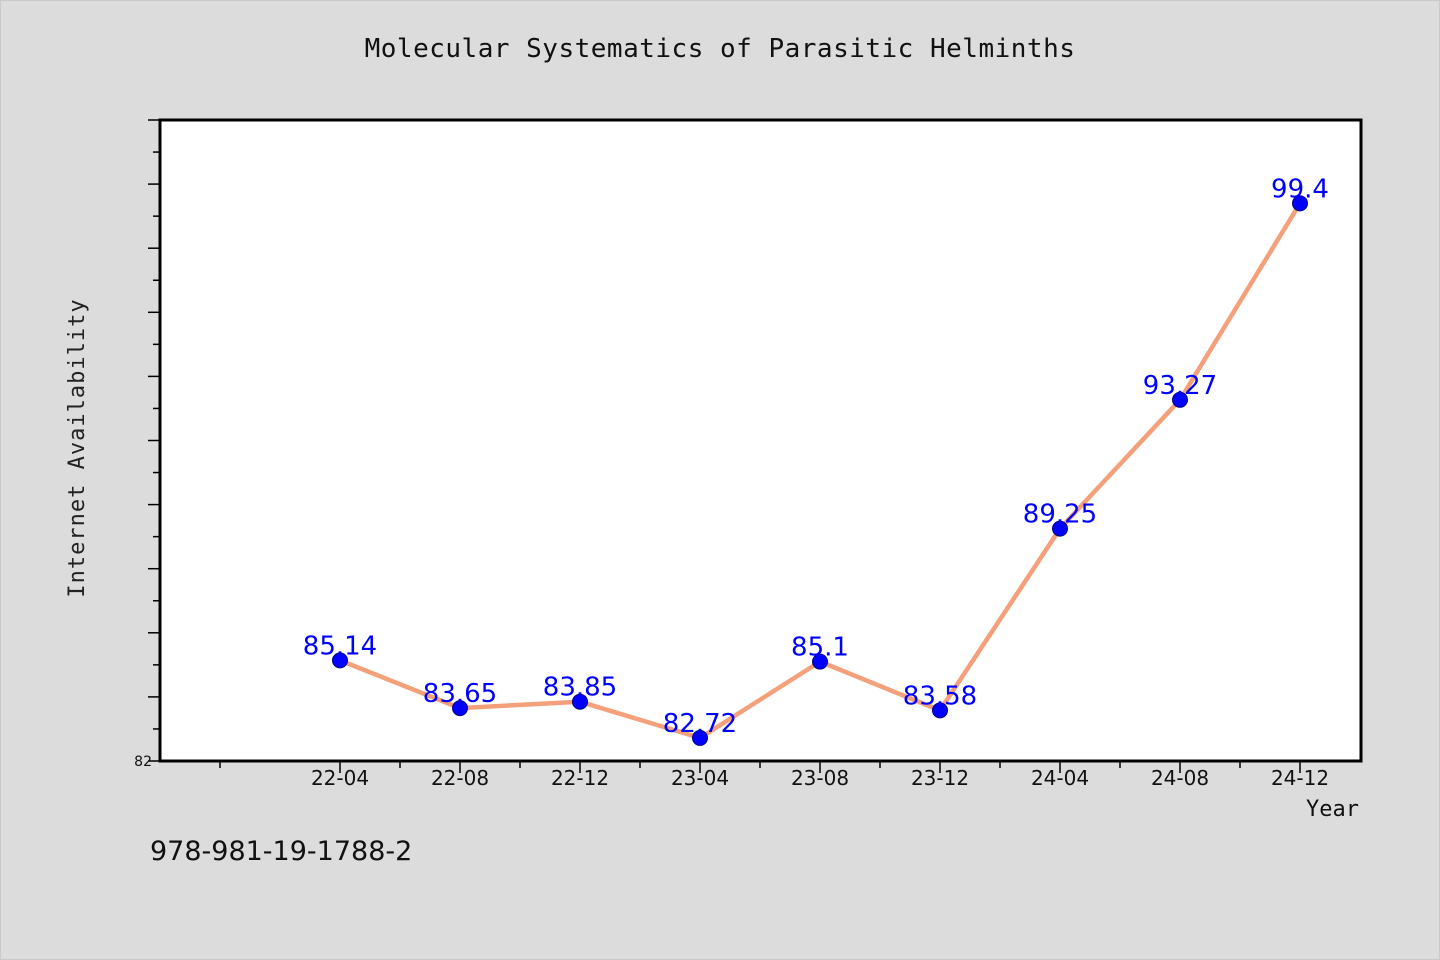 The height and width of the screenshot is (960, 1440). I want to click on x-tick-label: 24-04, so click(1060, 778).